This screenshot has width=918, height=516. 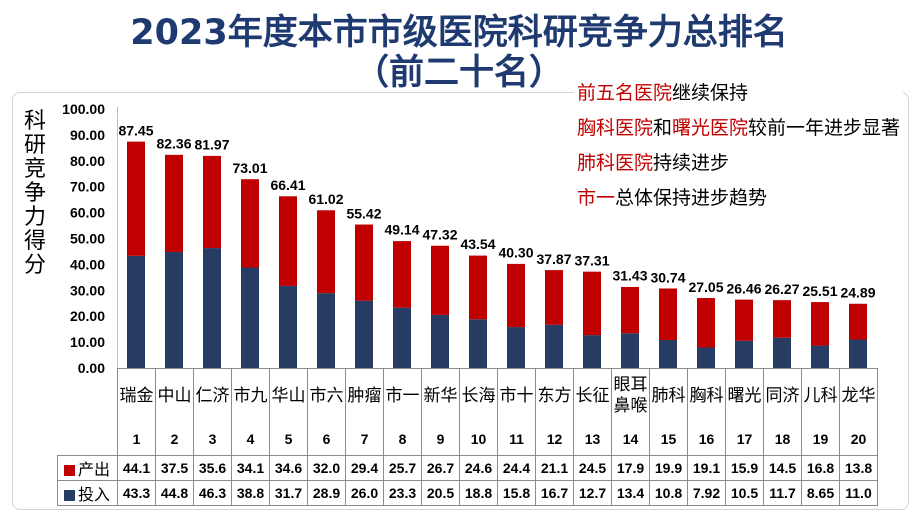 What do you see at coordinates (820, 439) in the screenshot?
I see `rank-label: 19` at bounding box center [820, 439].